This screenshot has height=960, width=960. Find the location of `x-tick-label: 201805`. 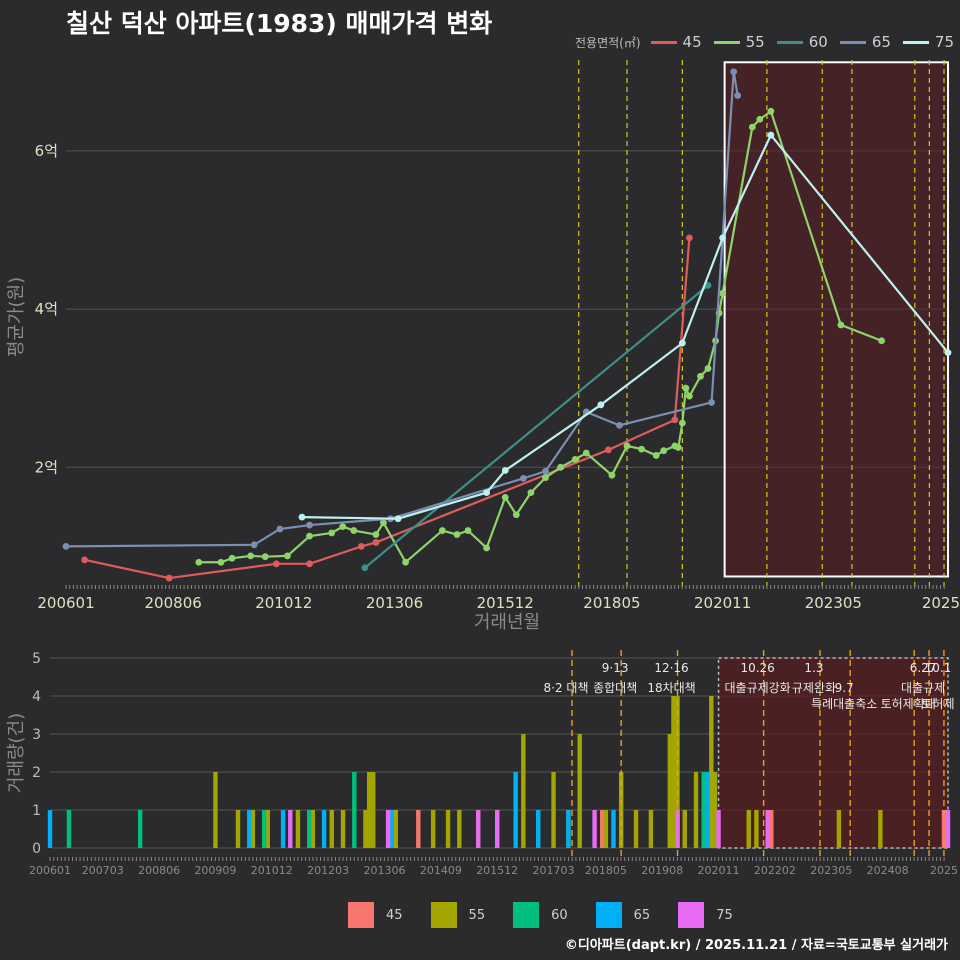

x-tick-label: 201805 is located at coordinates (611, 603).